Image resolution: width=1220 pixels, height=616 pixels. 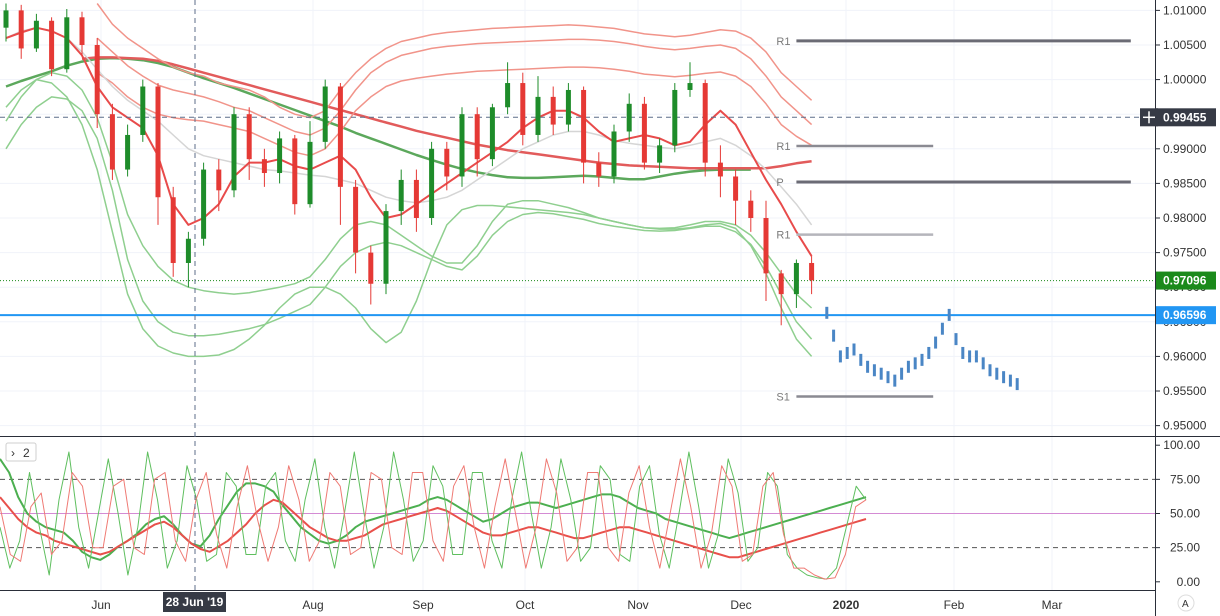 I want to click on pivot-label-3: R1, so click(x=783, y=236).